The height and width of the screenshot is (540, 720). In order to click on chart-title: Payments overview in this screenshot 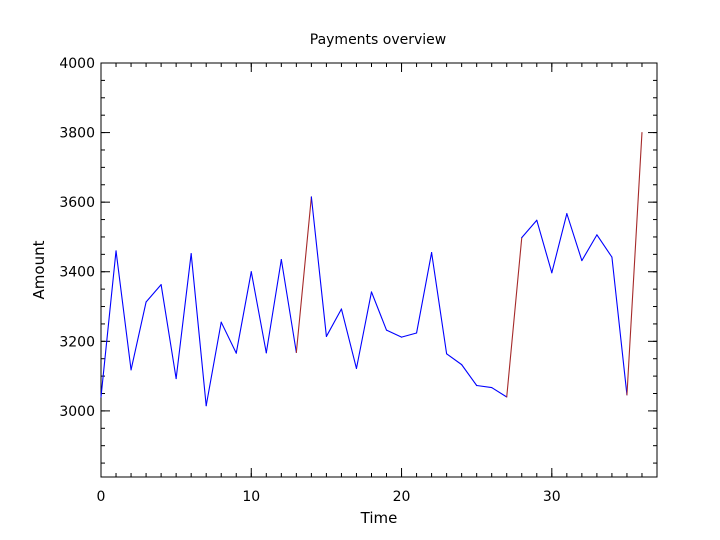, I will do `click(378, 40)`.